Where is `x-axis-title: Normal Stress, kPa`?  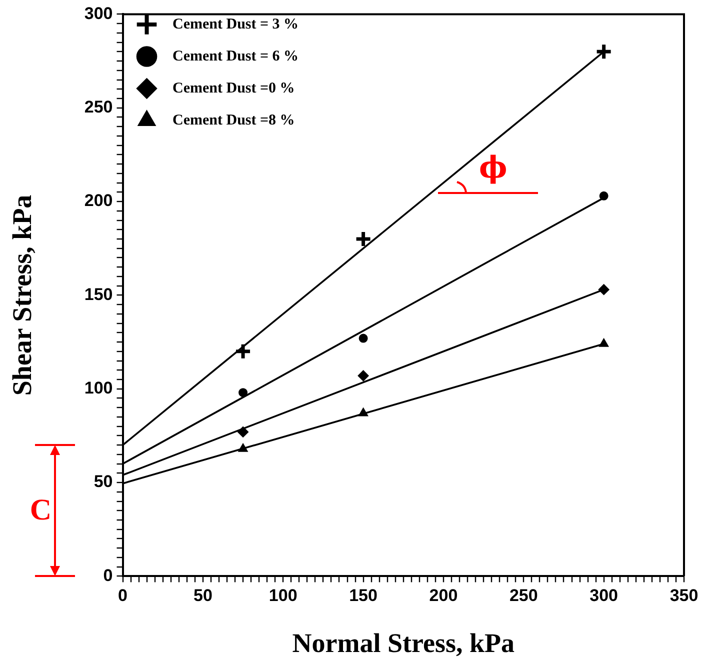 x-axis-title: Normal Stress, kPa is located at coordinates (403, 643).